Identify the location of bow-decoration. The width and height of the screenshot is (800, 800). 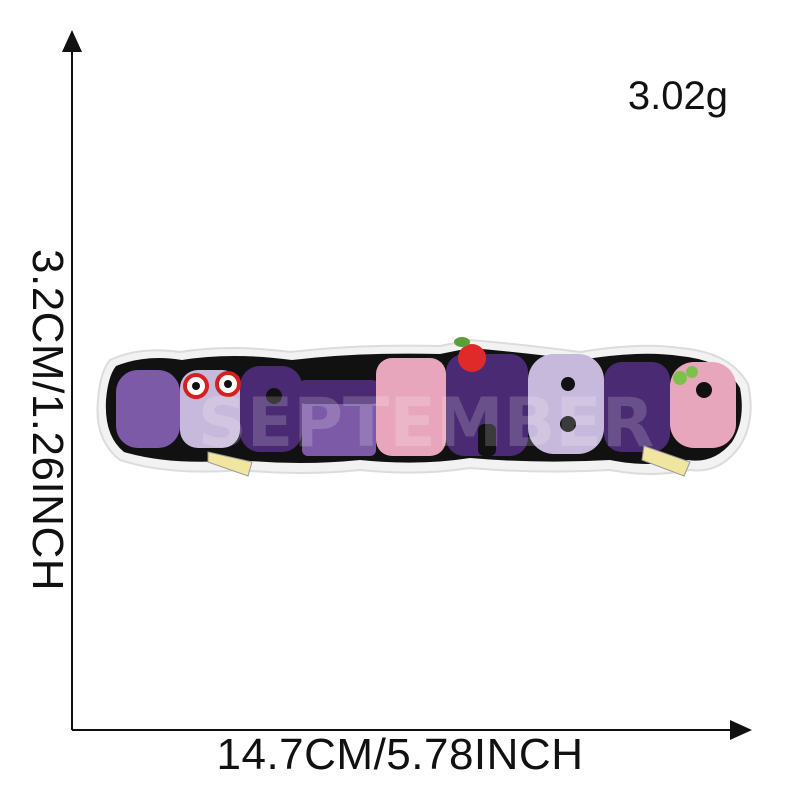
(685, 375).